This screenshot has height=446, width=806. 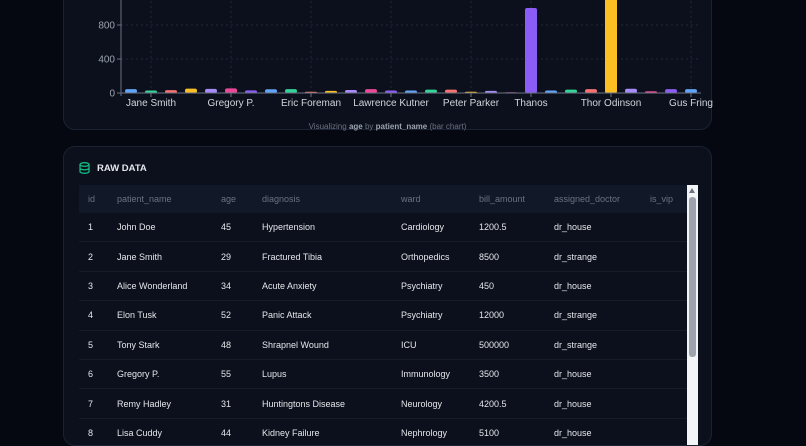 What do you see at coordinates (391, 103) in the screenshot?
I see `x-tick-label: Lawrence Kutner` at bounding box center [391, 103].